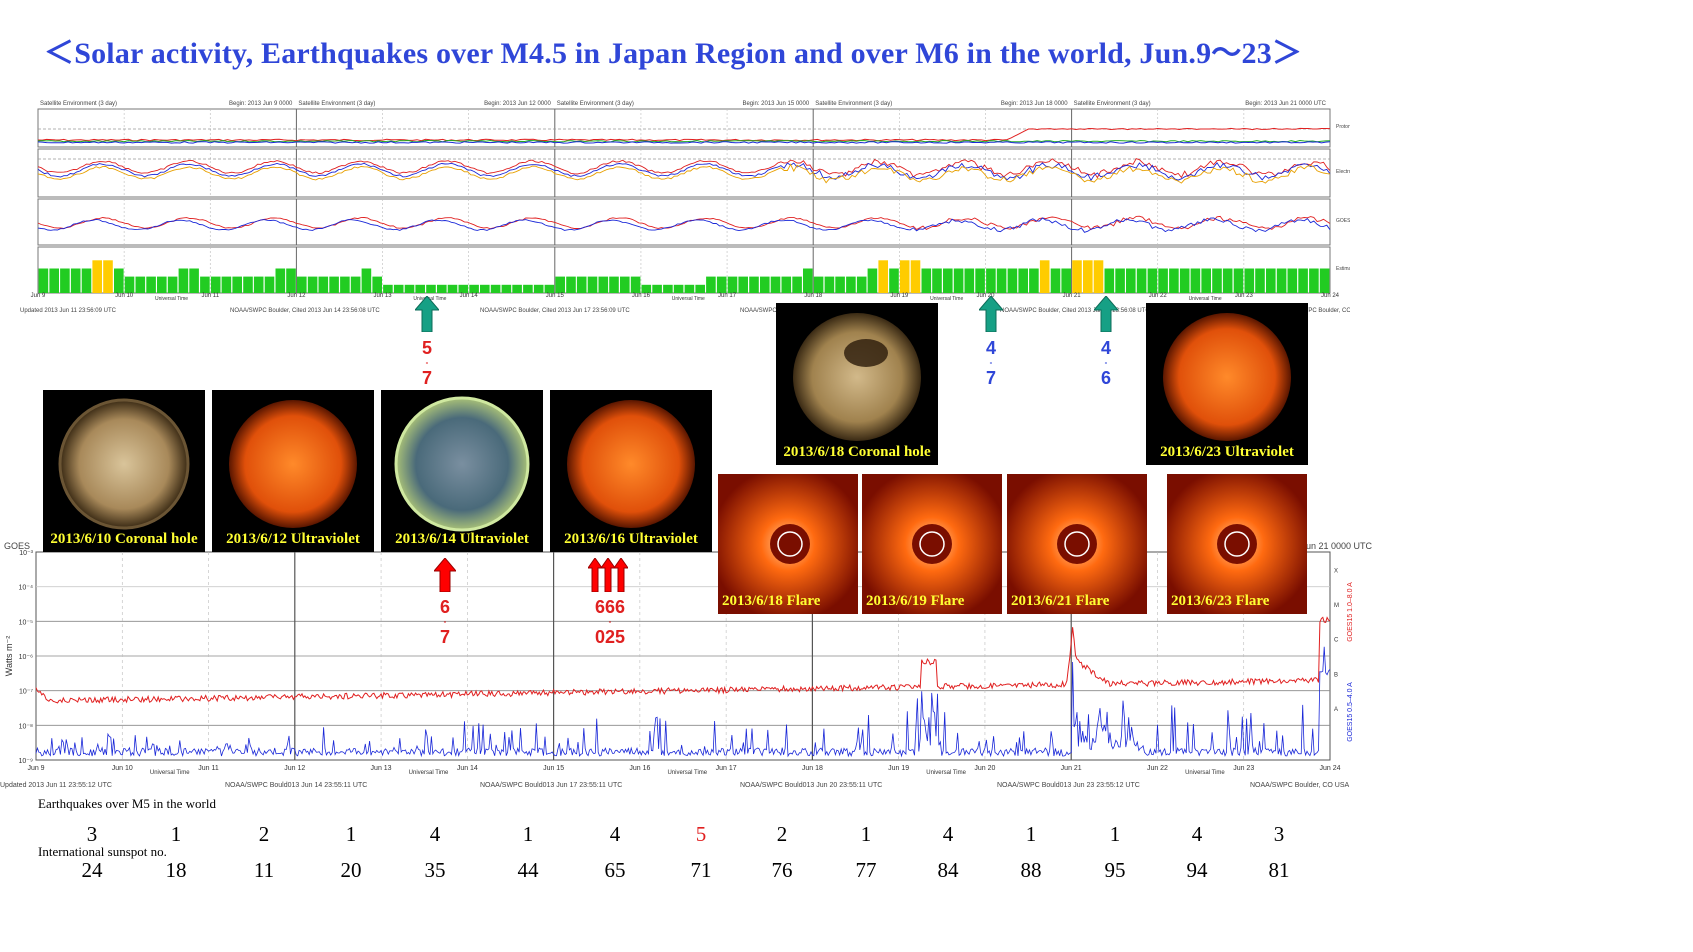 The width and height of the screenshot is (1693, 952). I want to click on sunspot-number: 95, so click(1115, 870).